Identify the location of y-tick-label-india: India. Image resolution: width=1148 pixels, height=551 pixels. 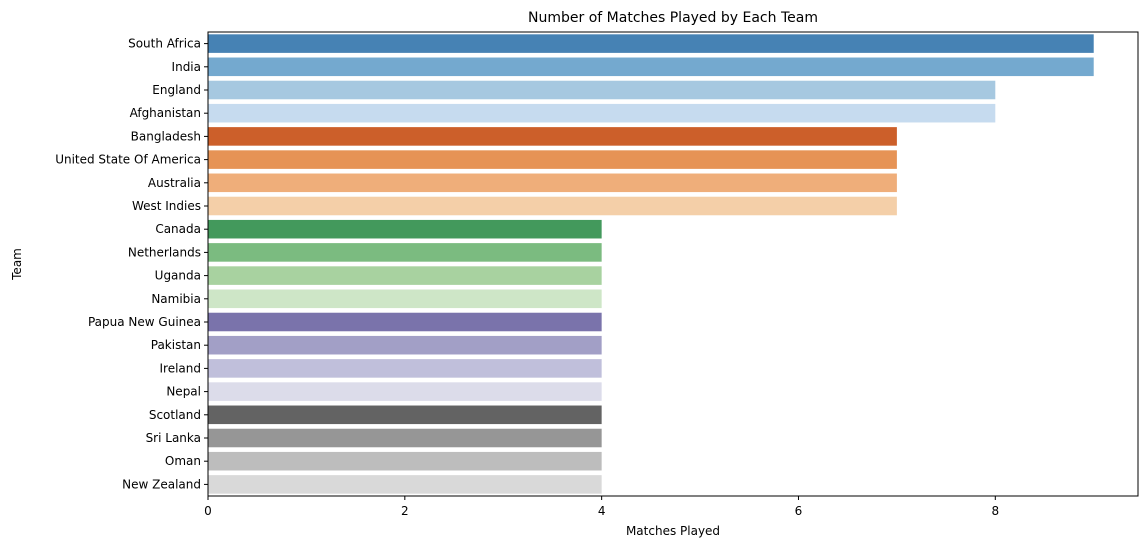
(186, 67).